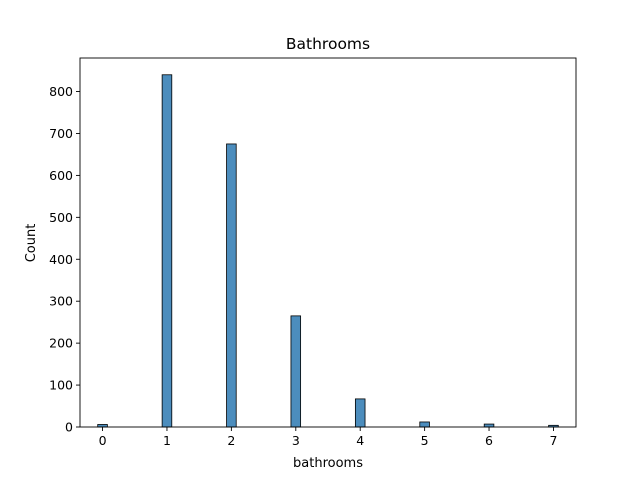 The image size is (640, 480). I want to click on x-axis-label: bathrooms, so click(328, 463).